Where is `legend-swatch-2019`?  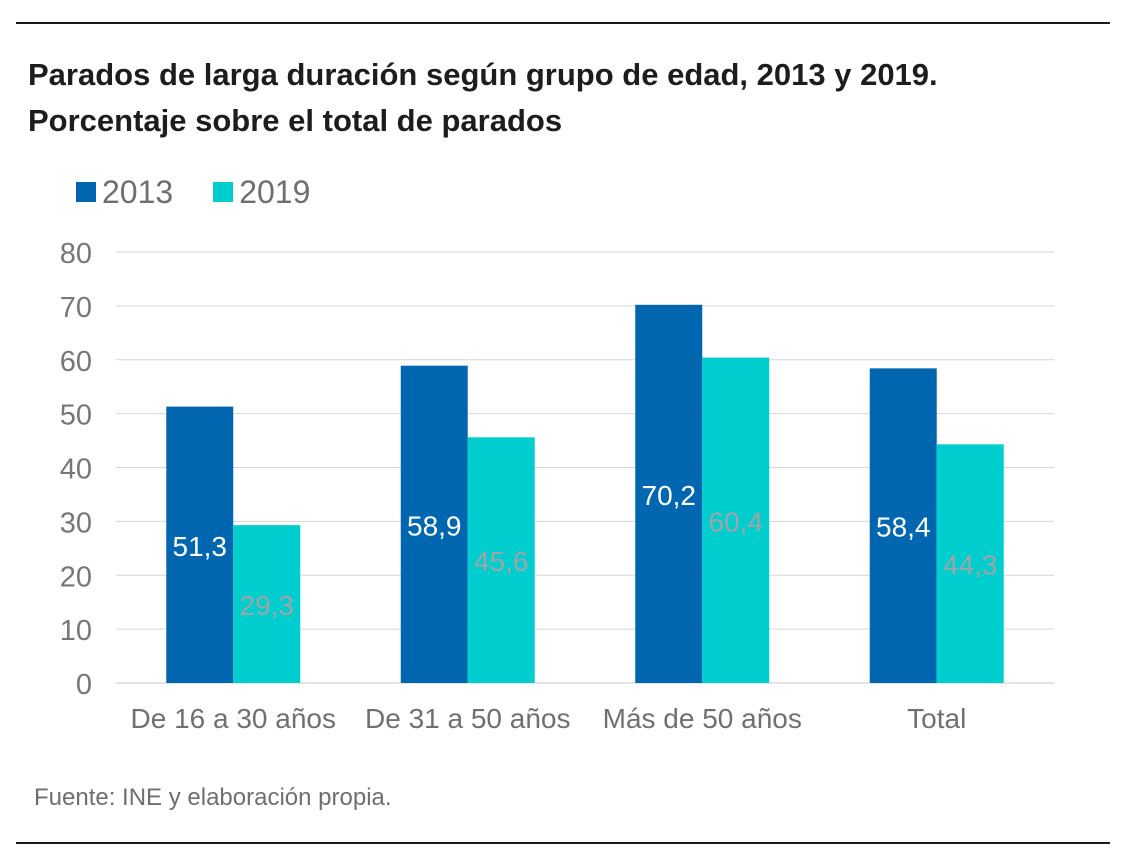 legend-swatch-2019 is located at coordinates (223, 192).